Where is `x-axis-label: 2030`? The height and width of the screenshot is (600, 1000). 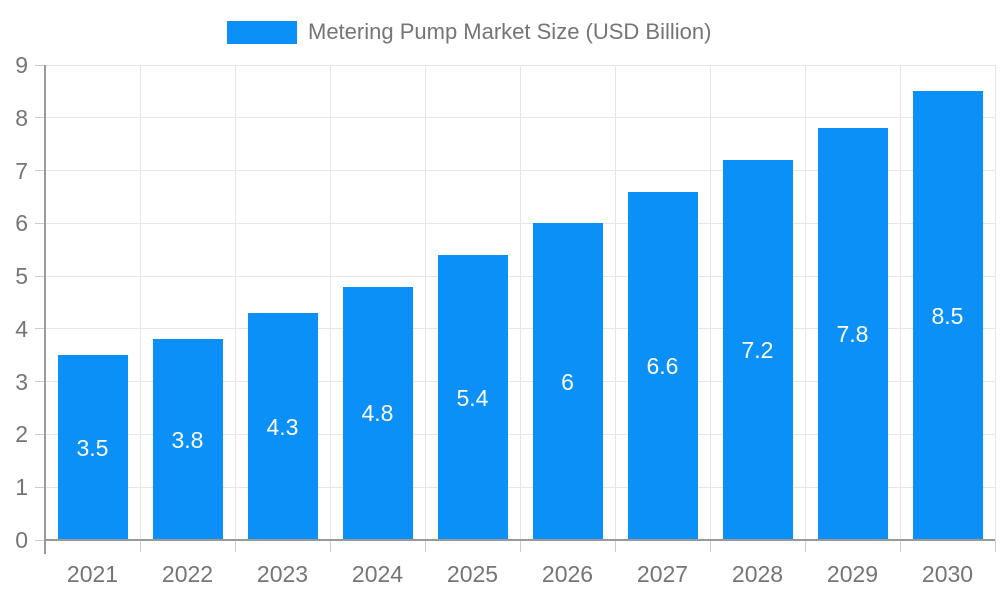
x-axis-label: 2030 is located at coordinates (947, 574).